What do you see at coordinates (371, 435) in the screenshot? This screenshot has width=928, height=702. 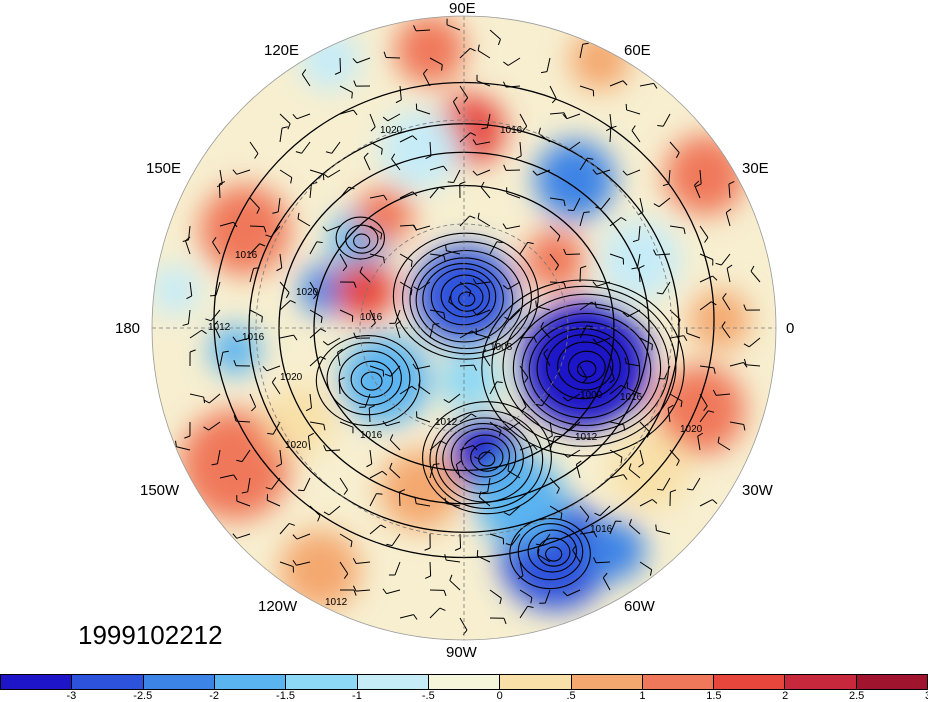 I see `contour-label: 1016` at bounding box center [371, 435].